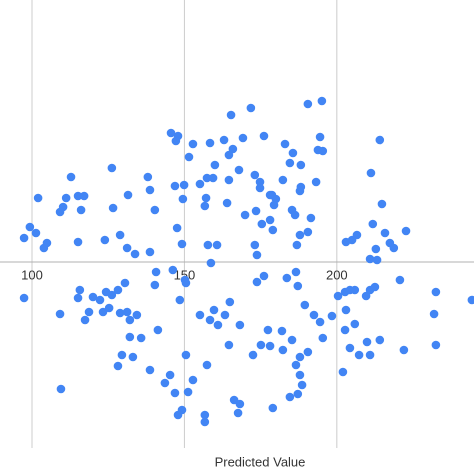 This screenshot has height=474, width=474. What do you see at coordinates (337, 274) in the screenshot?
I see `x-tick-label: 200` at bounding box center [337, 274].